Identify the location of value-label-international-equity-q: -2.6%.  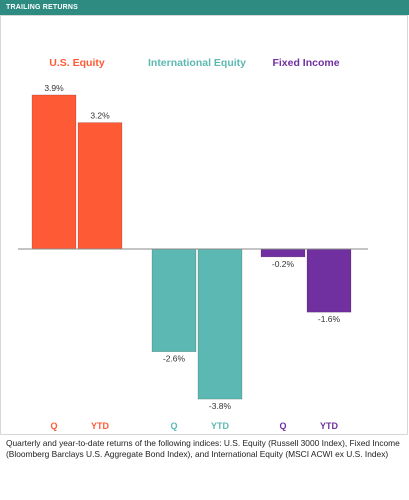
(174, 359).